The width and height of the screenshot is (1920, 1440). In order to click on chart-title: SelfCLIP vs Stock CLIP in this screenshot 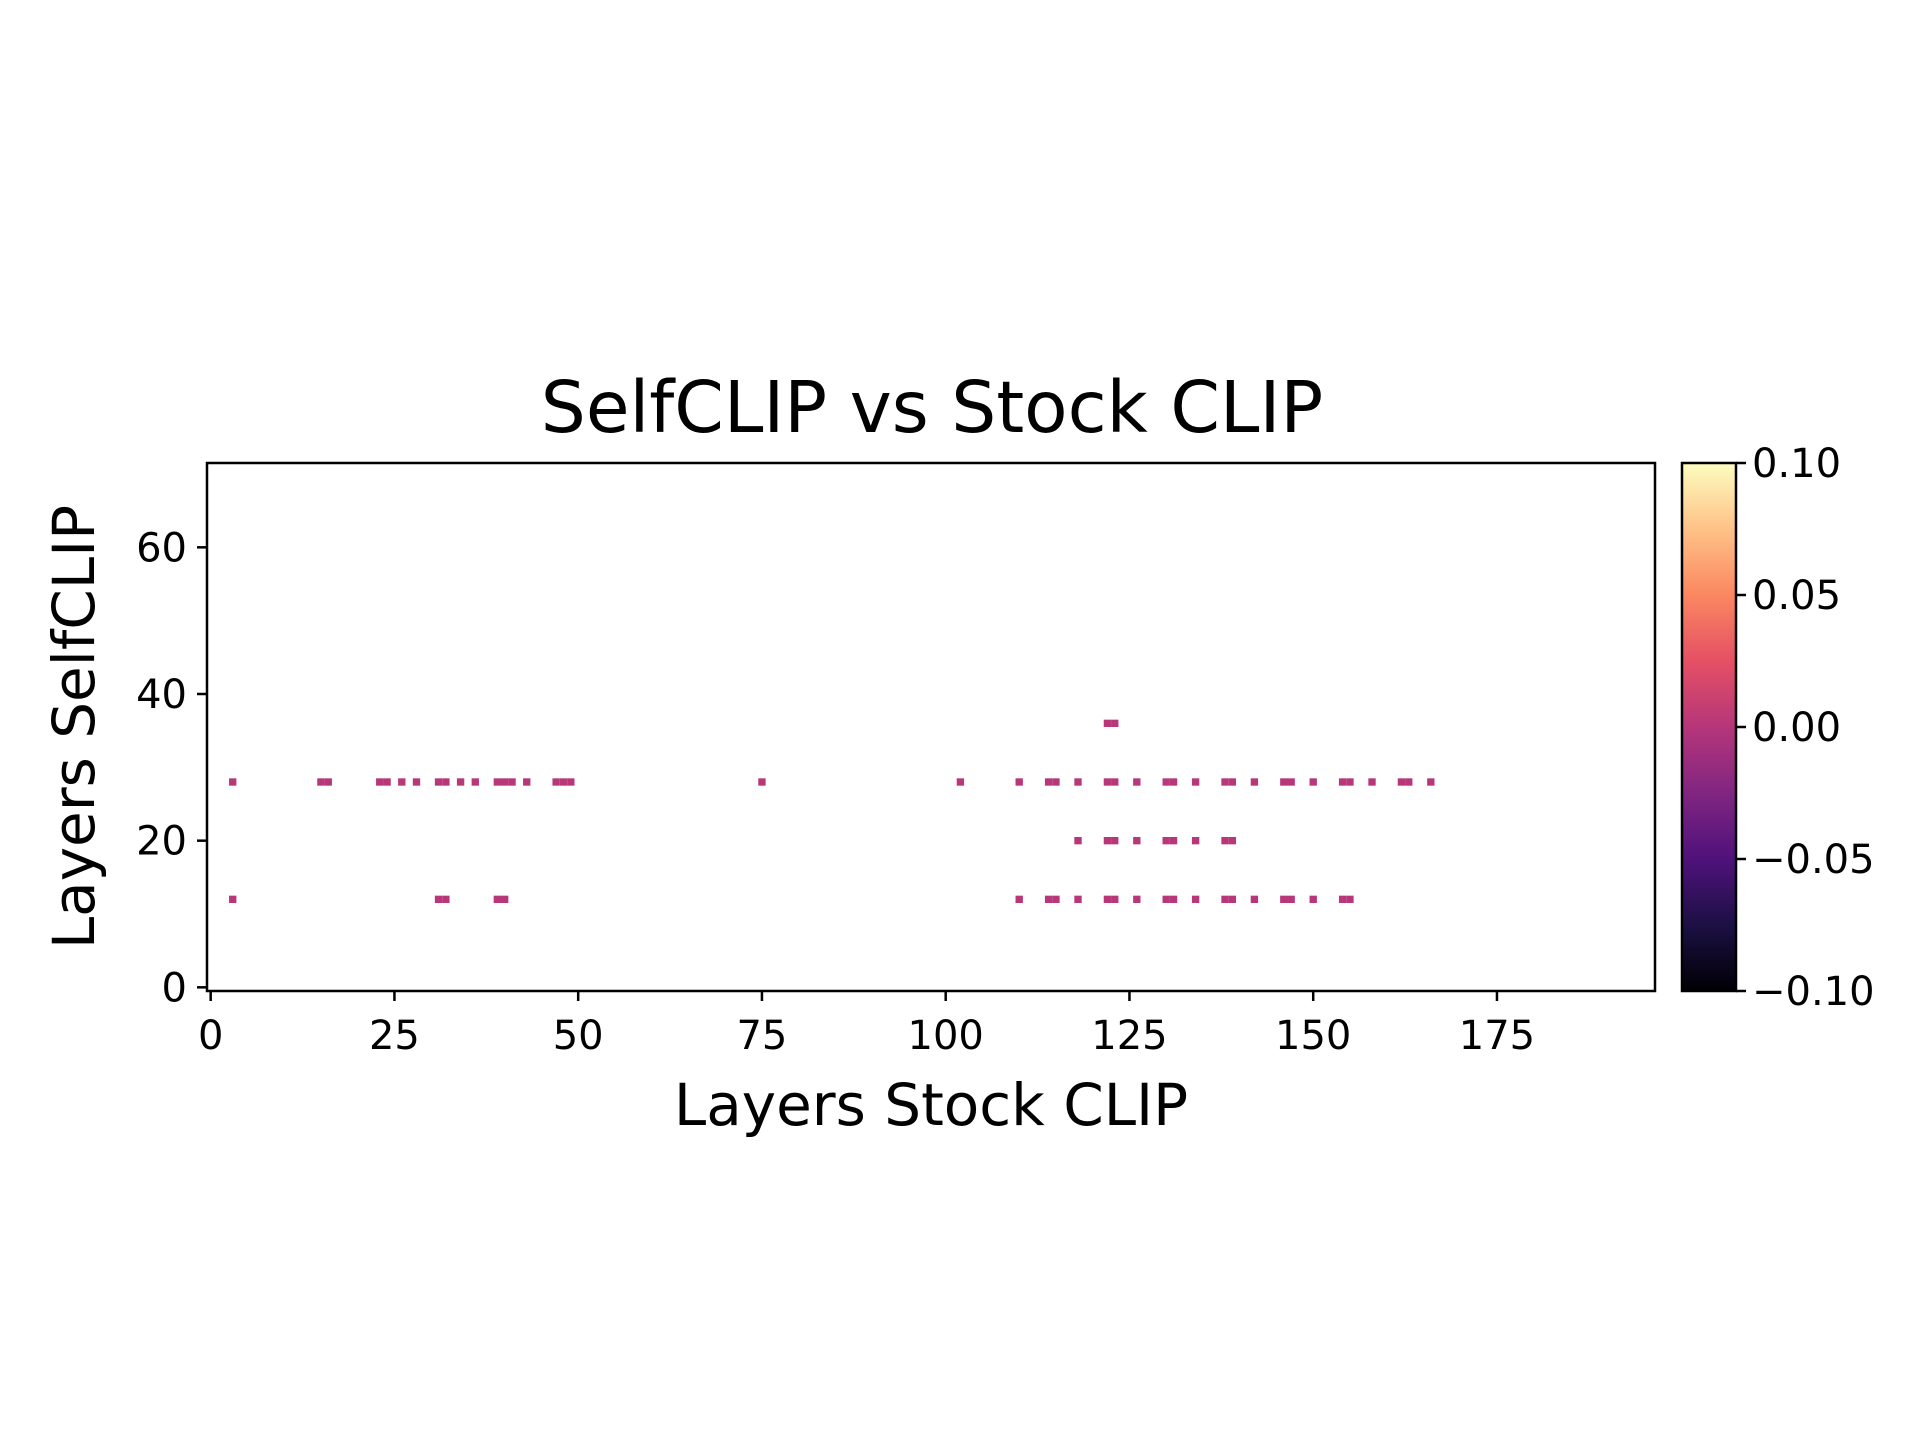, I will do `click(932, 407)`.